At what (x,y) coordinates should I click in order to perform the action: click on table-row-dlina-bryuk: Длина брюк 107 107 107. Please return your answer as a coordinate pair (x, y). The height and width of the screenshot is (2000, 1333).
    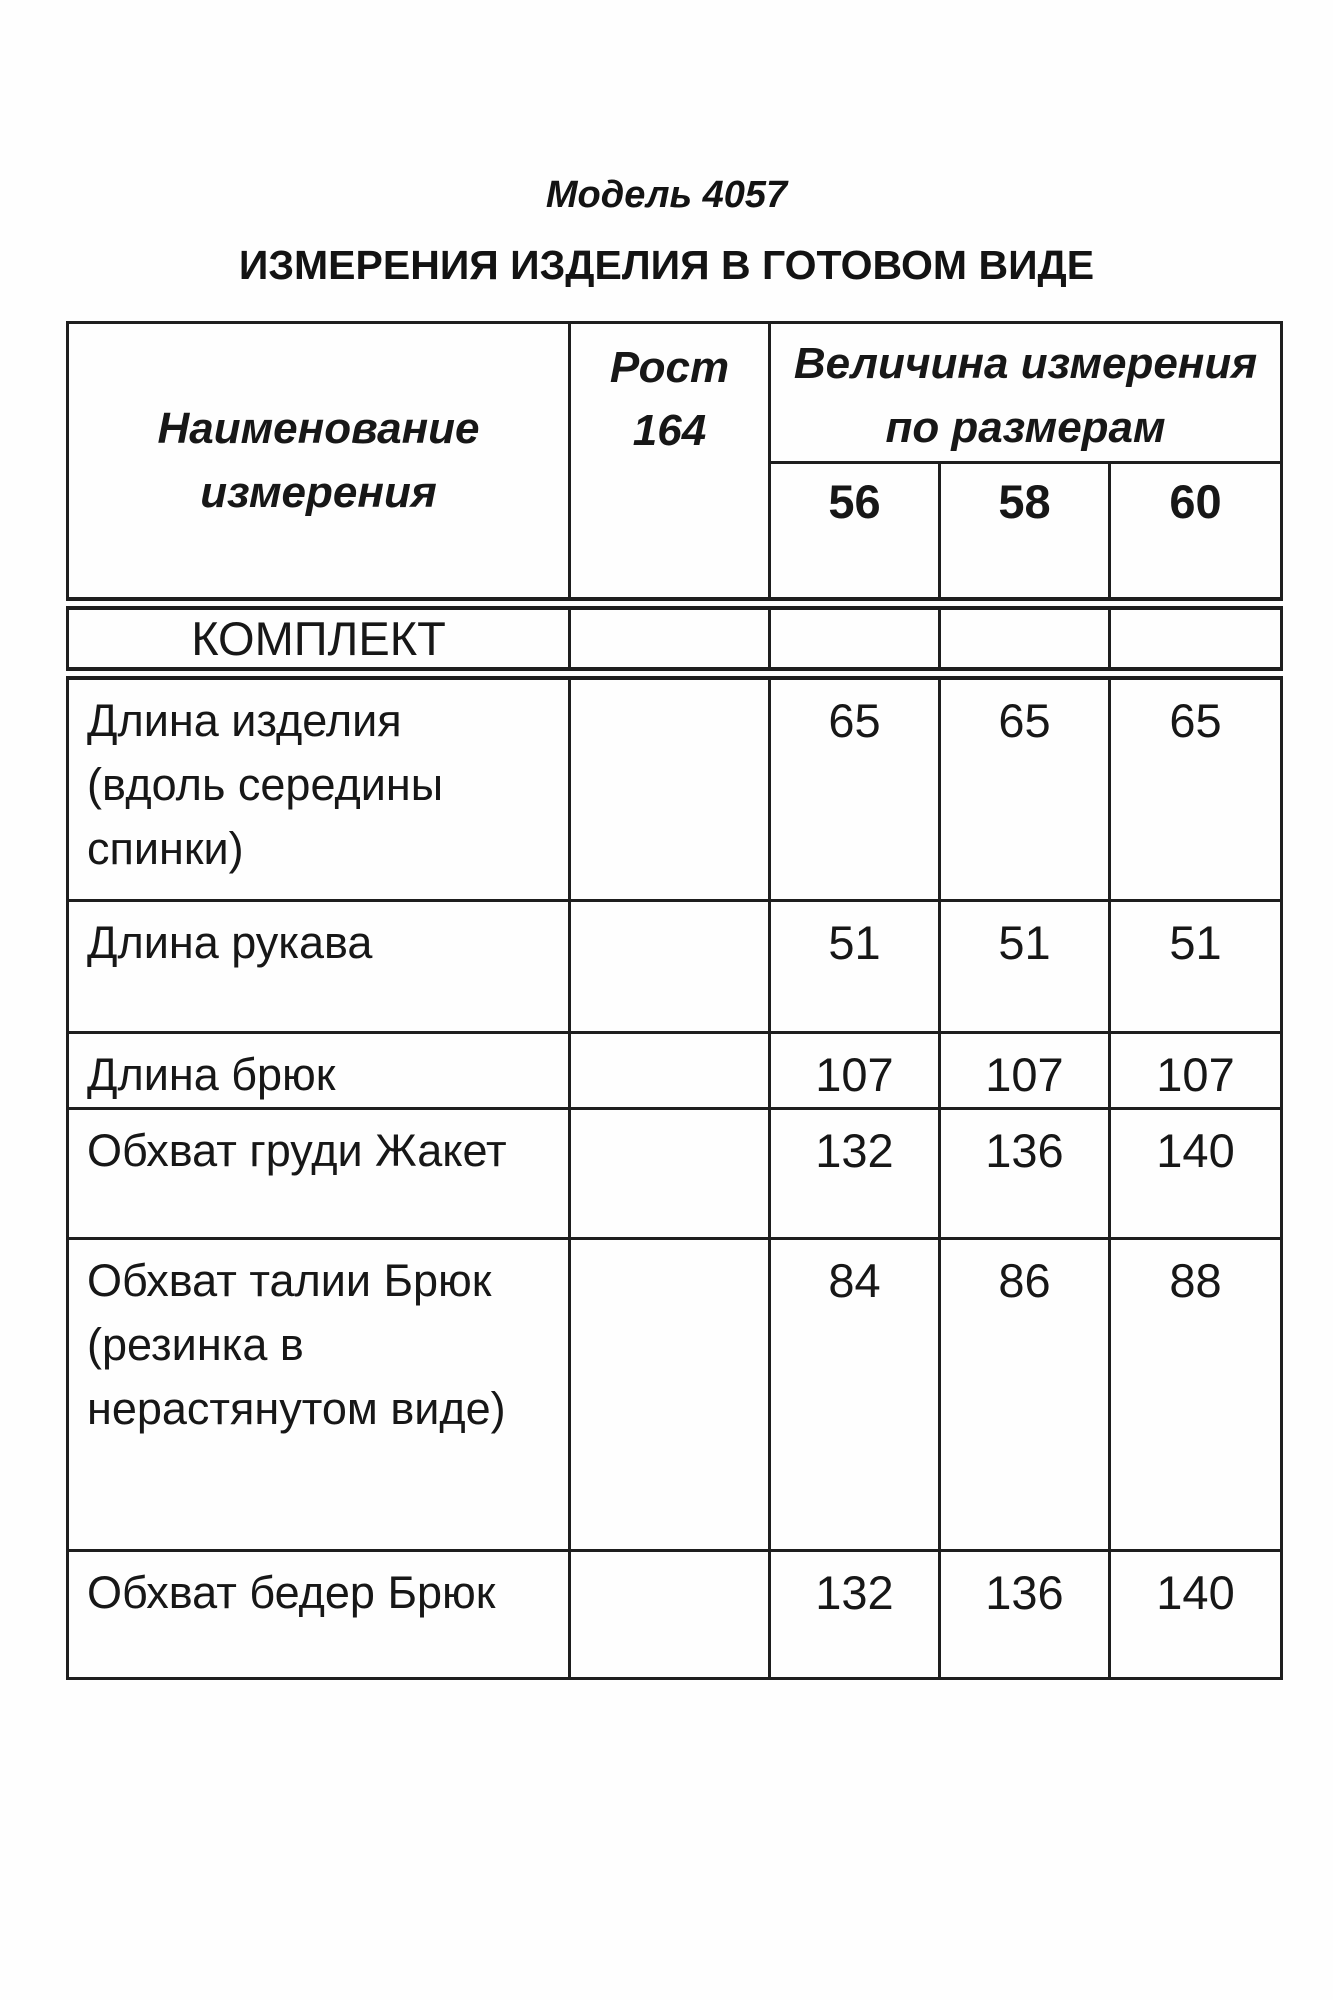
    Looking at the image, I should click on (675, 1070).